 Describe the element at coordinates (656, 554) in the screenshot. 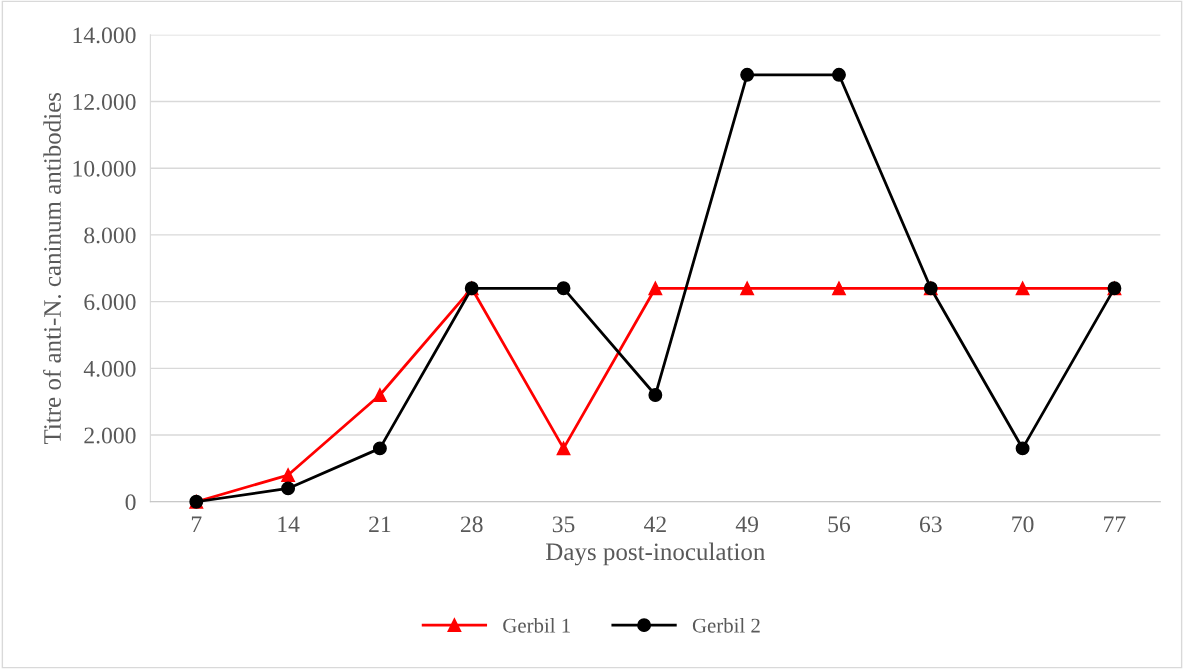

I see `x-axis-title: Days post-inoculation` at that location.